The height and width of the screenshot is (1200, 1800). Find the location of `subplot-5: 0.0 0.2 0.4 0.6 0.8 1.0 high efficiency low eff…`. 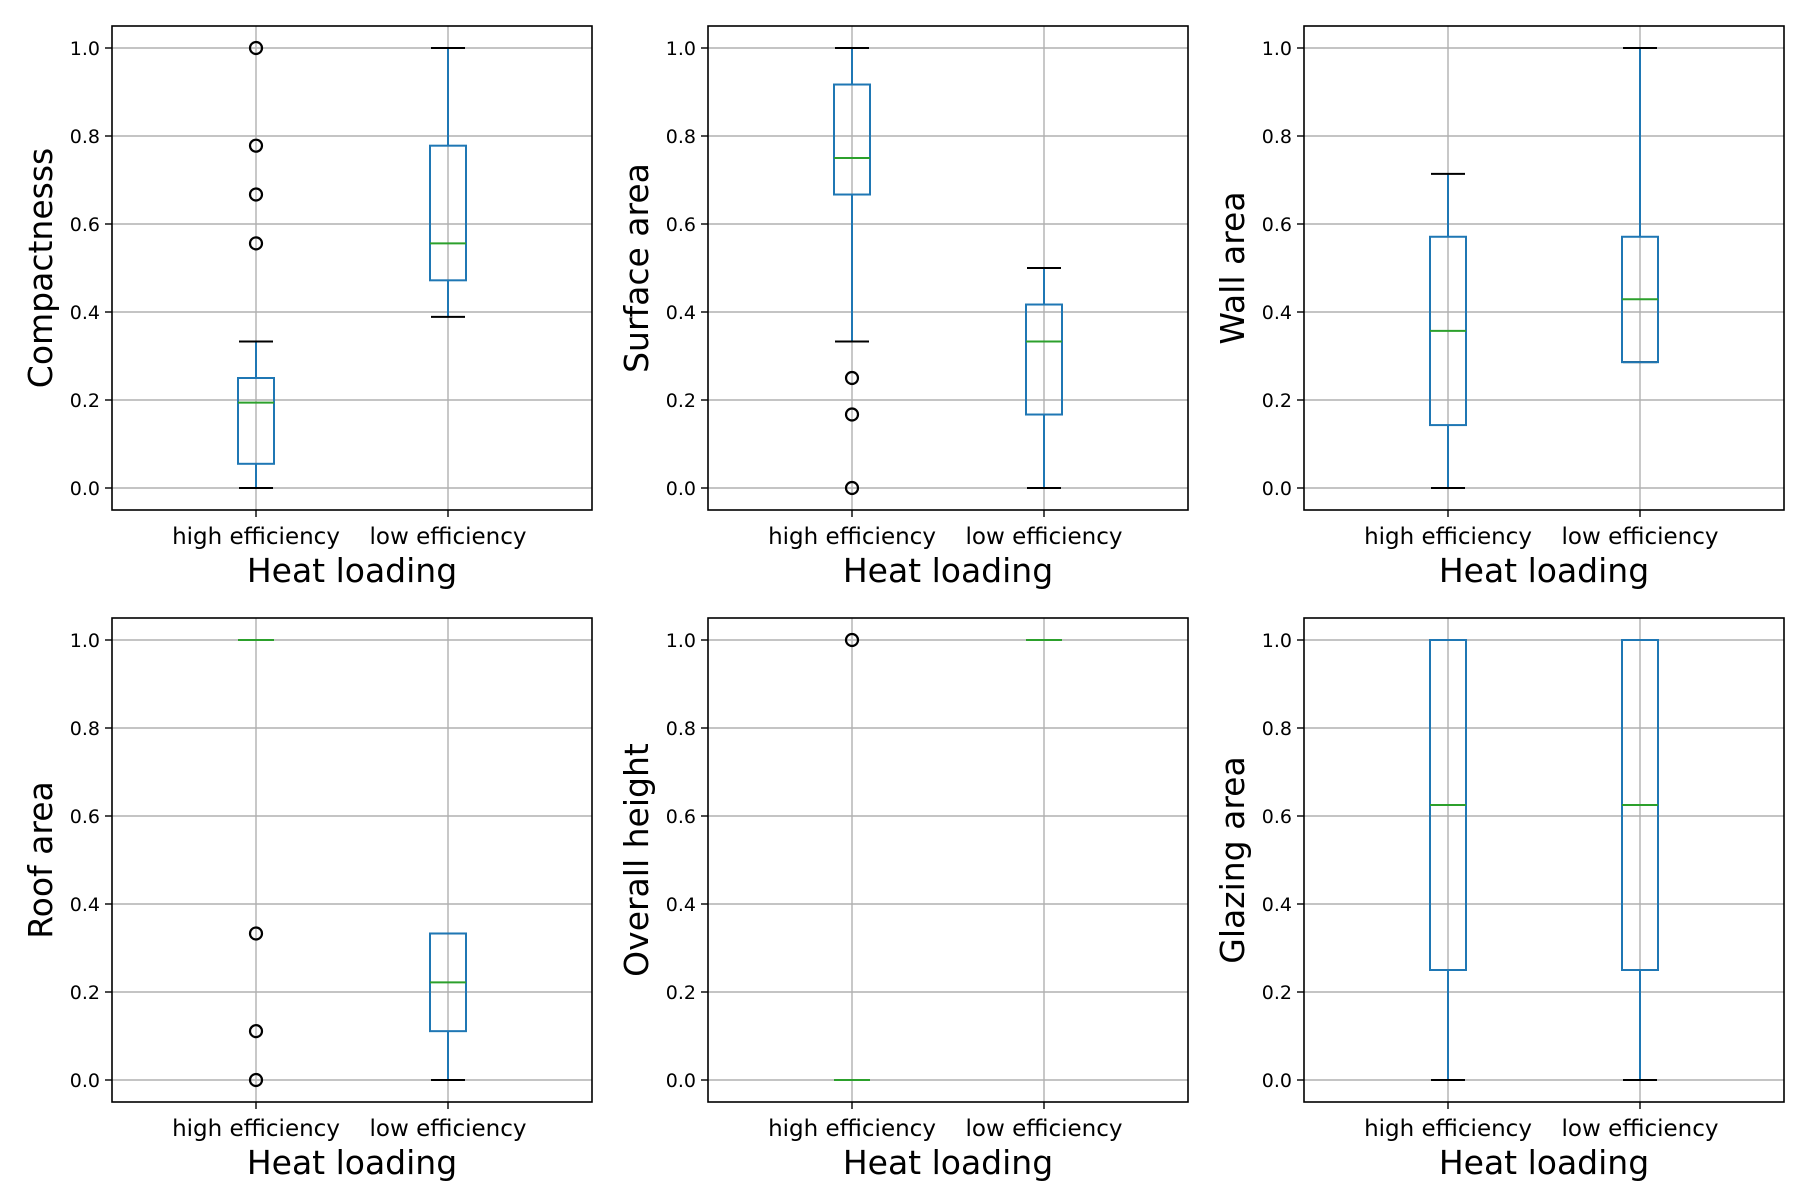

subplot-5: 0.0 0.2 0.4 0.6 0.8 1.0 high efficiency low eff… is located at coordinates (903, 899).